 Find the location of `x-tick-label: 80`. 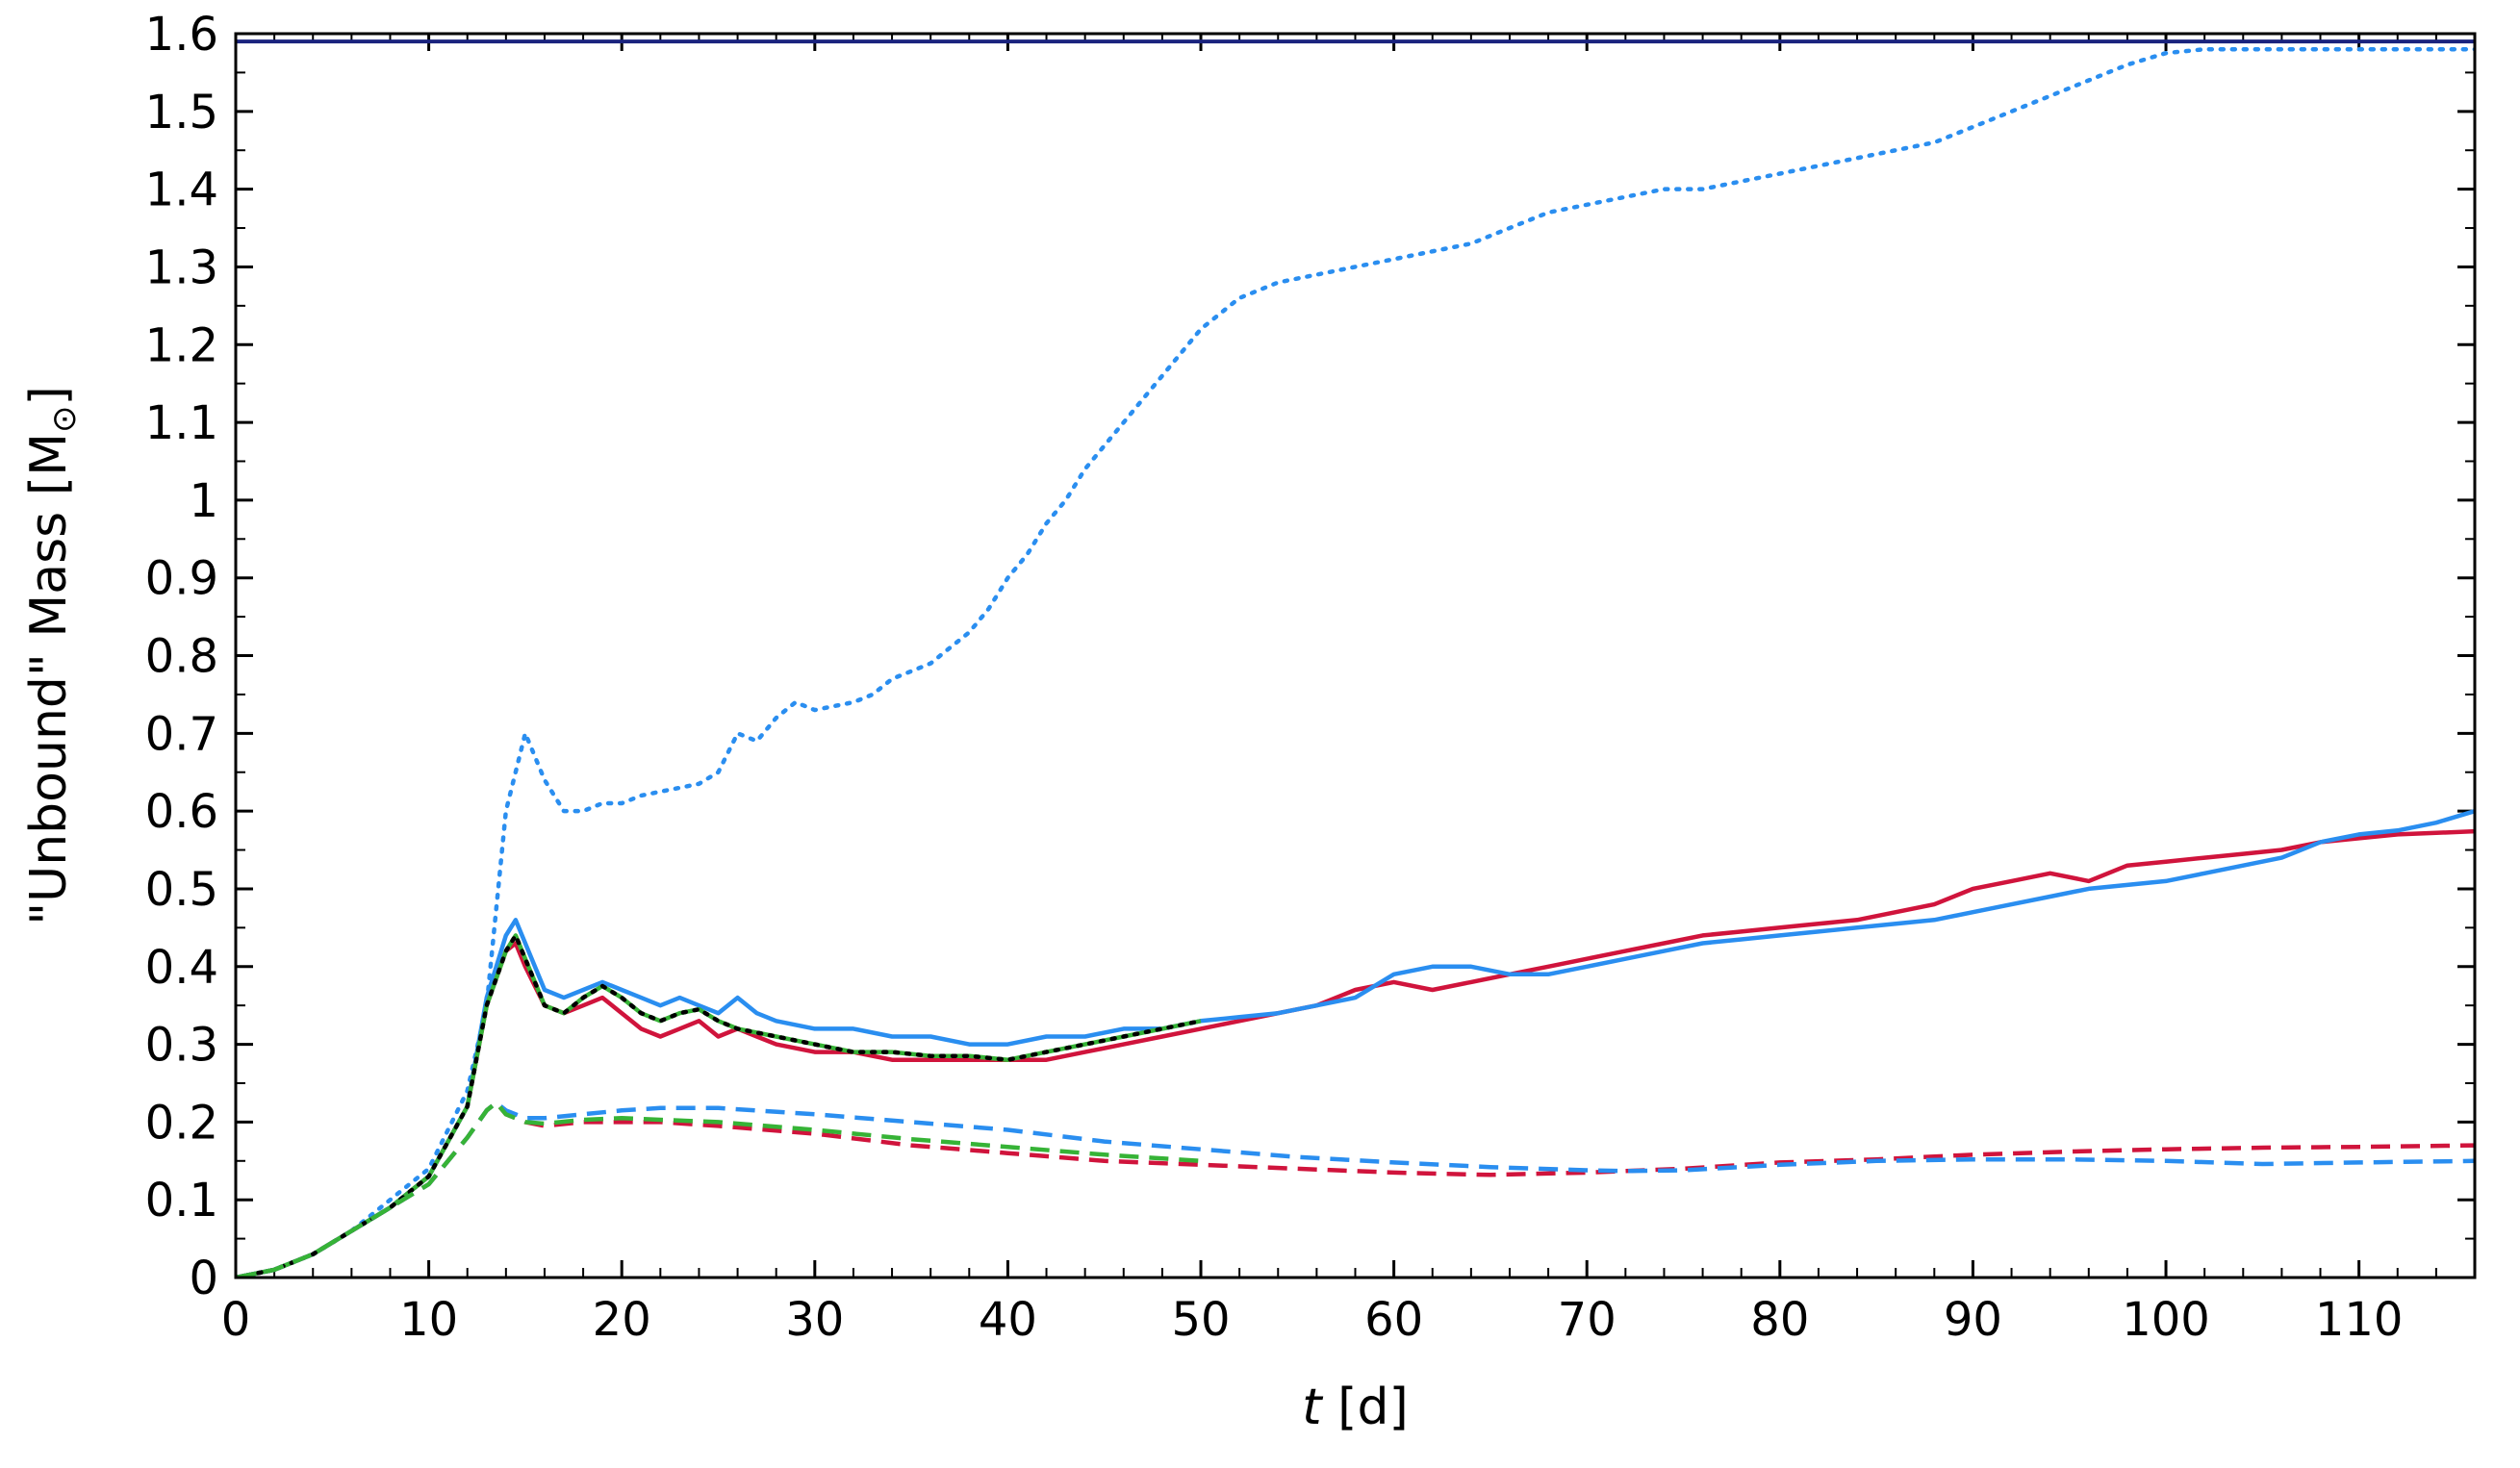

x-tick-label: 80 is located at coordinates (1780, 1320).